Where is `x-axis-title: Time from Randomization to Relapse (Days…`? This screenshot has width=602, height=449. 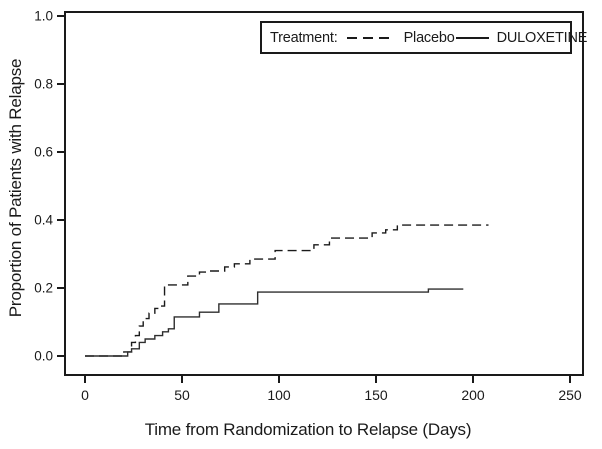 x-axis-title: Time from Randomization to Relapse (Days… is located at coordinates (308, 429).